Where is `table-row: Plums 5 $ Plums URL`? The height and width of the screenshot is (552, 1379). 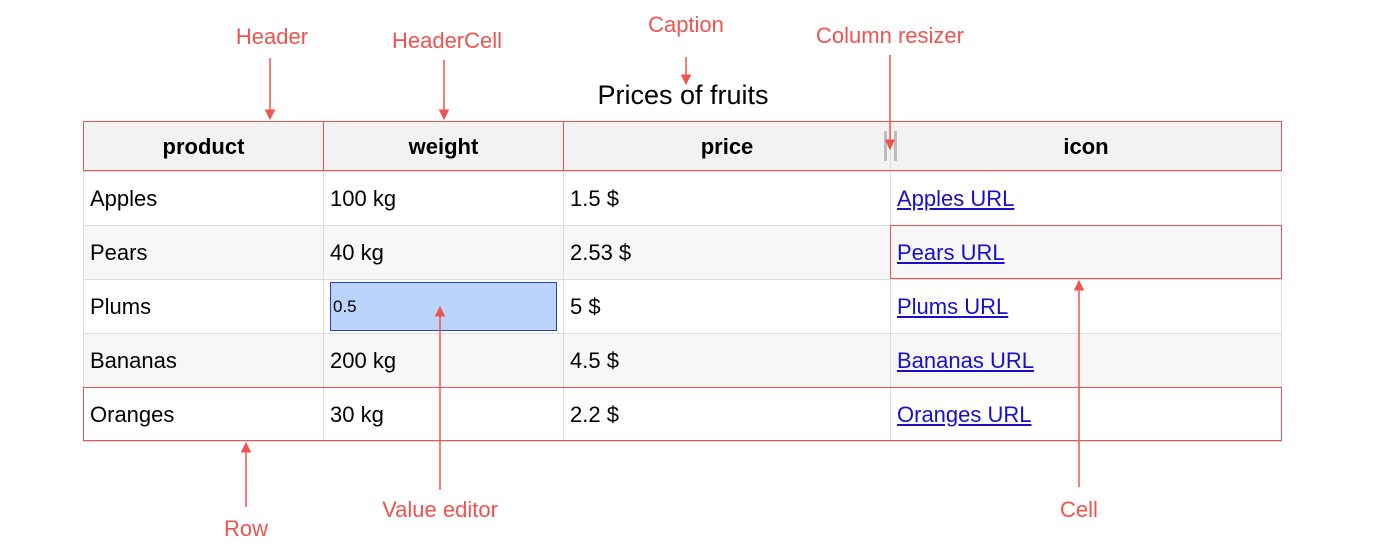
table-row: Plums 5 $ Plums URL is located at coordinates (682, 306).